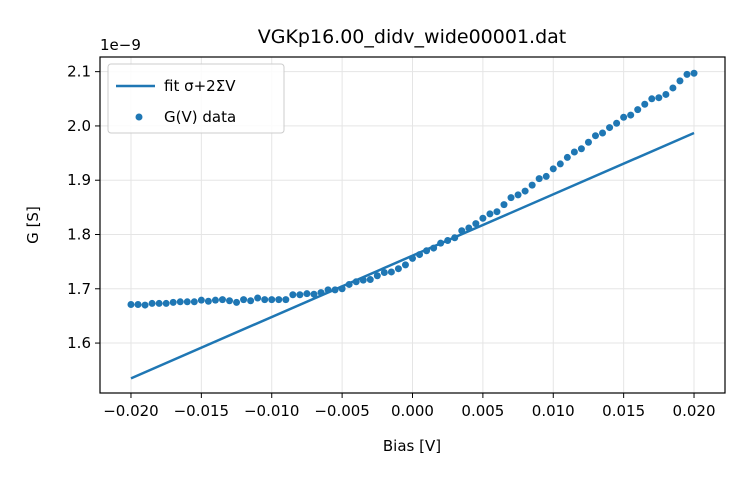 This screenshot has width=750, height=480. What do you see at coordinates (79, 180) in the screenshot?
I see `y-tick-label: 1.9` at bounding box center [79, 180].